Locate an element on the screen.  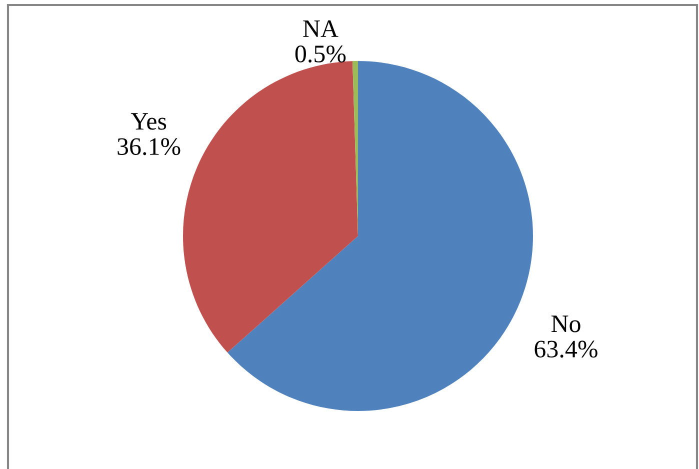
slice-label: NA is located at coordinates (320, 28).